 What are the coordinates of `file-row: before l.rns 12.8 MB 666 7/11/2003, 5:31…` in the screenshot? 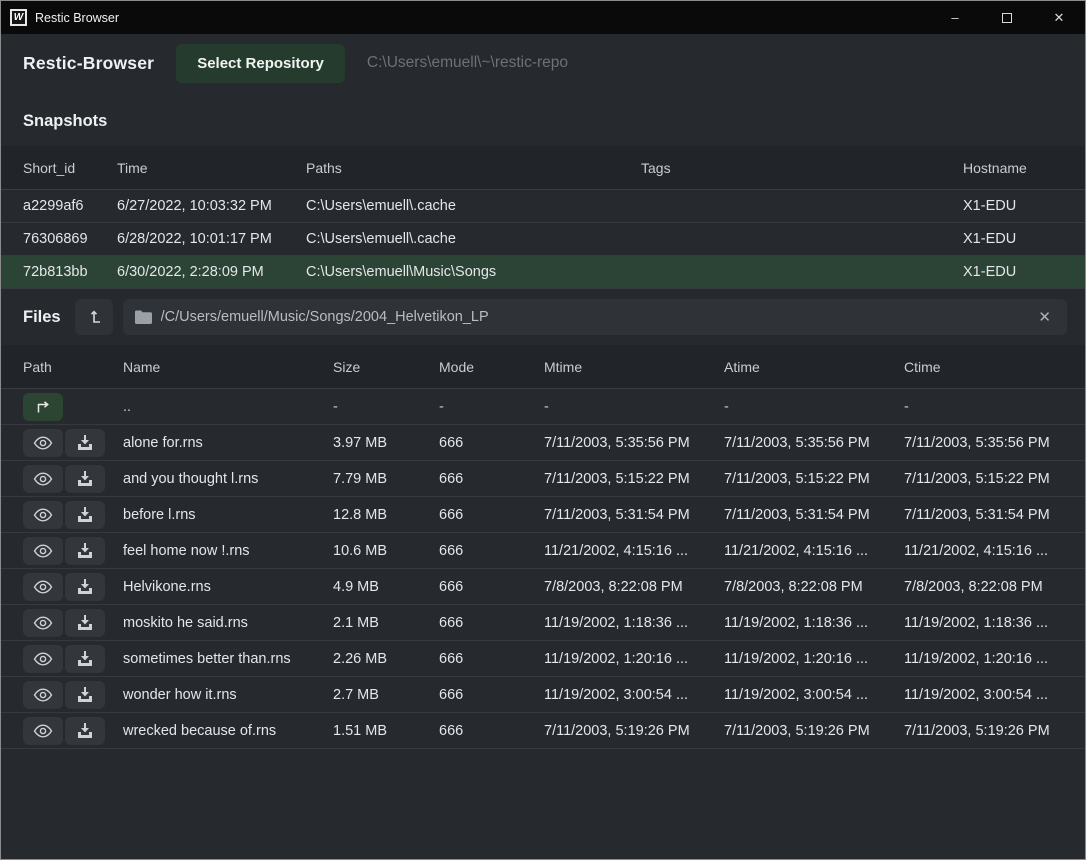 It's located at (543, 515).